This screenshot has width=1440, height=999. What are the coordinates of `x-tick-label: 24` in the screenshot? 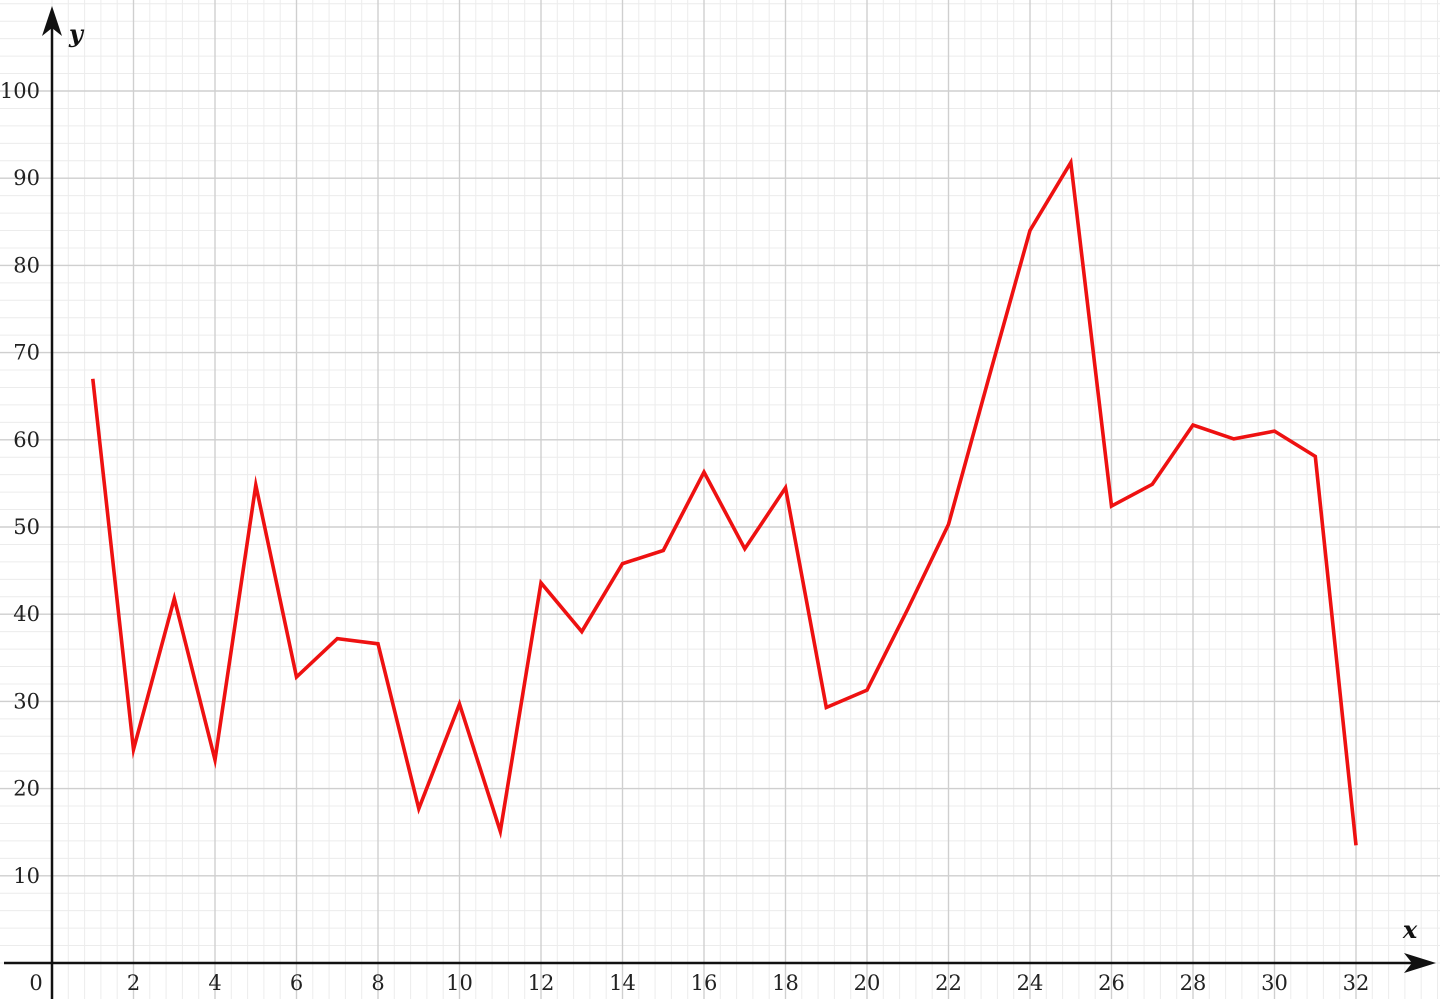 It's located at (1030, 983).